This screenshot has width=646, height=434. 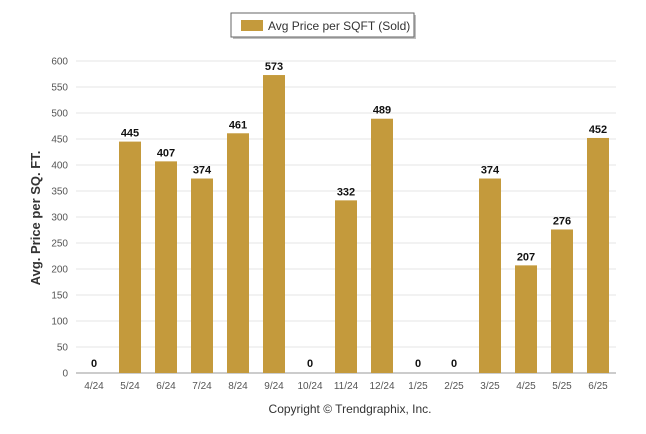 I want to click on x-tick-label: 12/24, so click(x=381, y=386).